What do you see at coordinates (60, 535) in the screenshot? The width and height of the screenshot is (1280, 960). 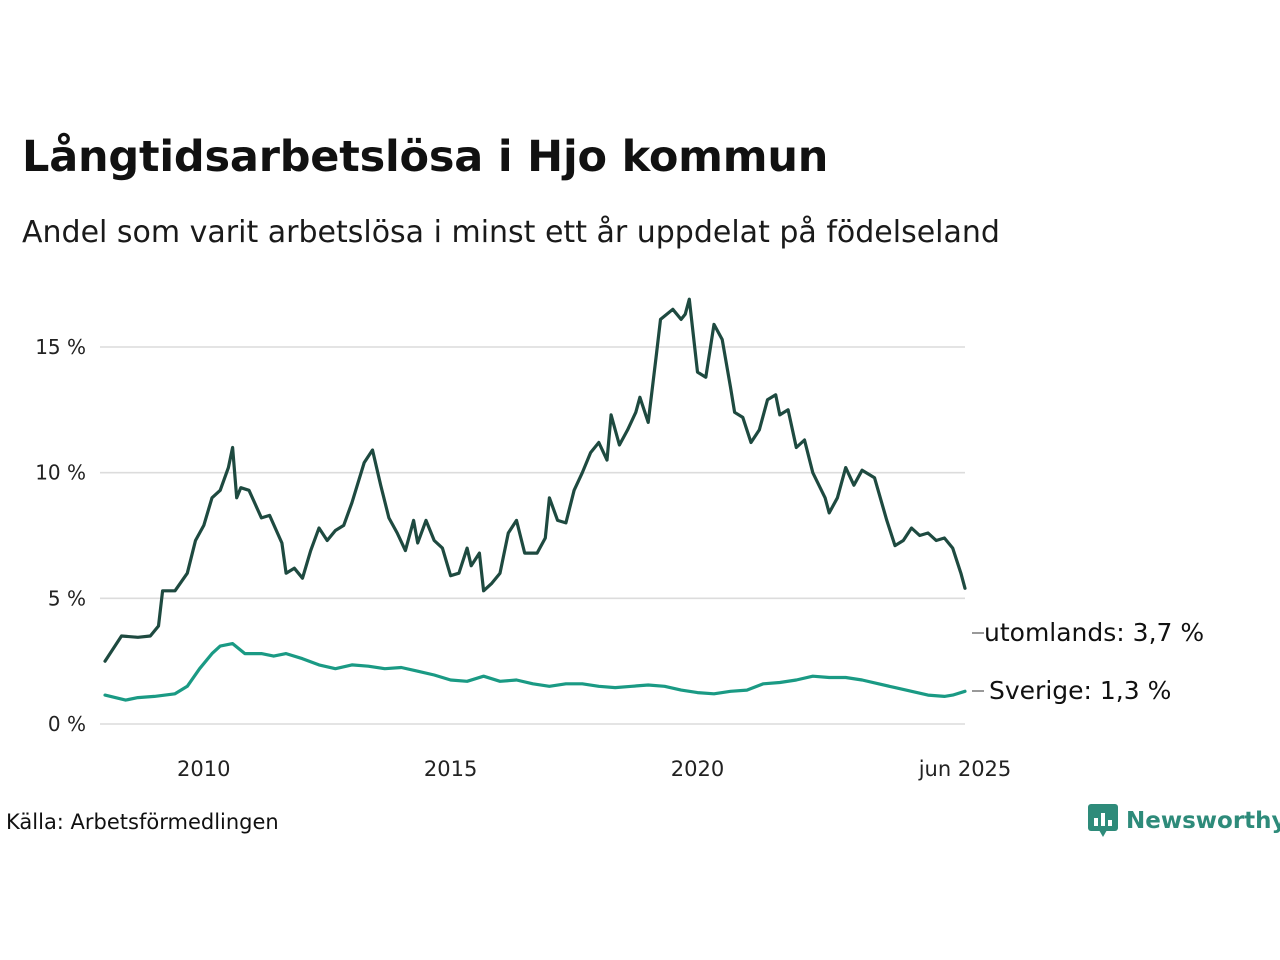 I see `y-axis-tick-labels: 0 % 5 % 10 % 15 %` at bounding box center [60, 535].